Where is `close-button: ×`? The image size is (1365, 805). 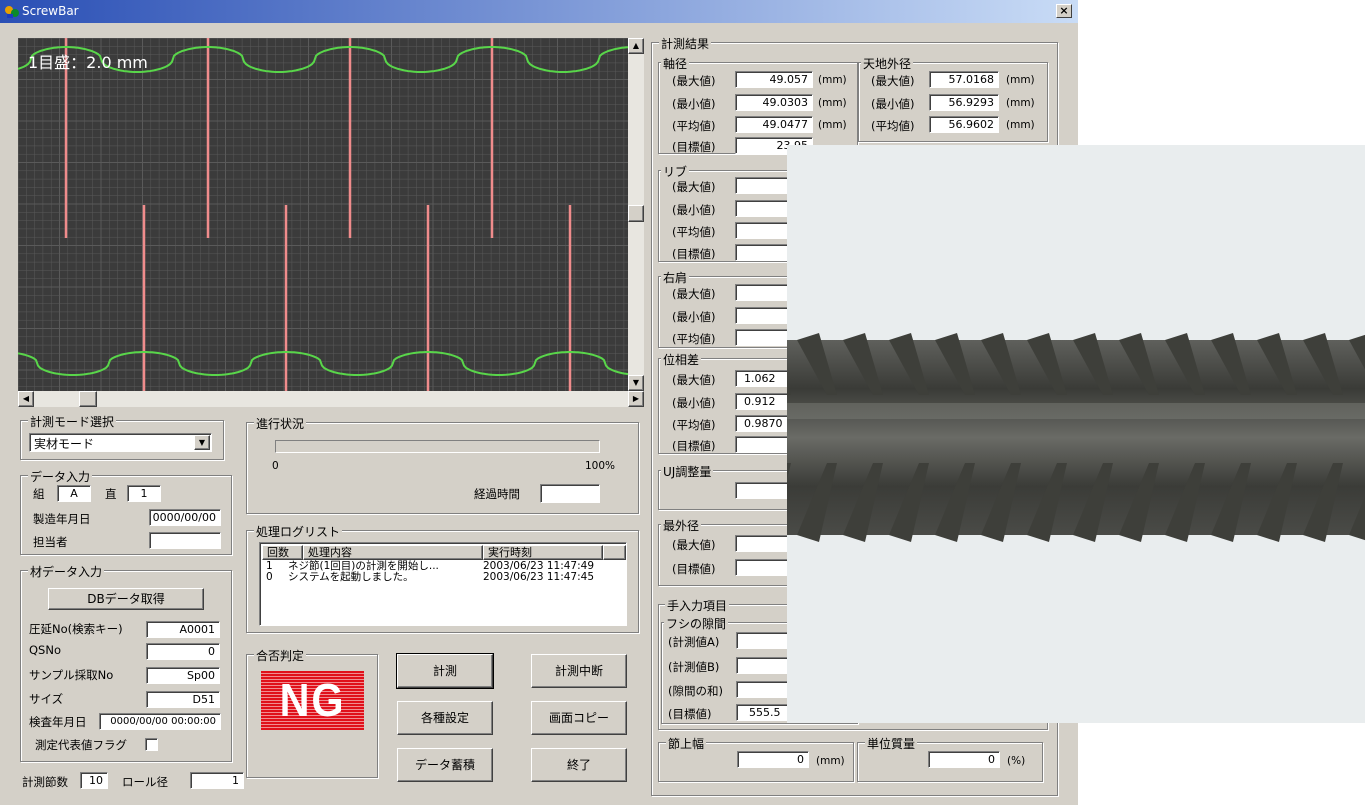 close-button: × is located at coordinates (1064, 11).